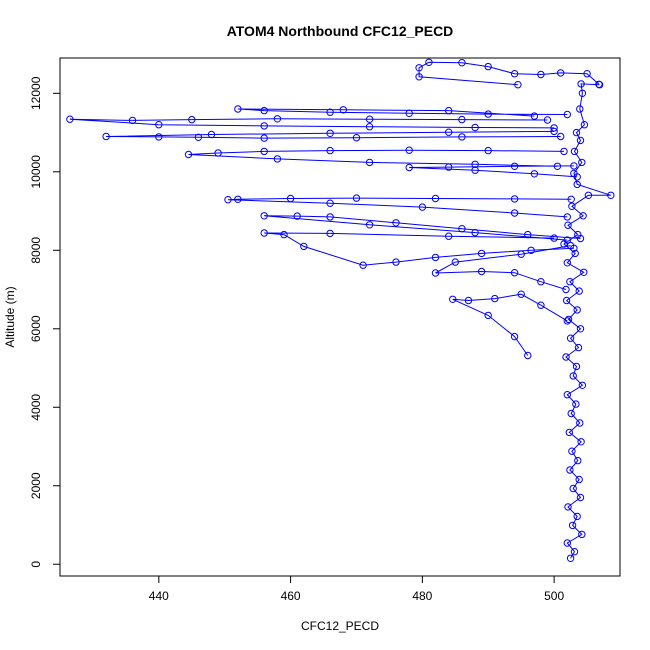  What do you see at coordinates (340, 31) in the screenshot?
I see `chart-title: ATOM4 Northbound CFC12_PECD` at bounding box center [340, 31].